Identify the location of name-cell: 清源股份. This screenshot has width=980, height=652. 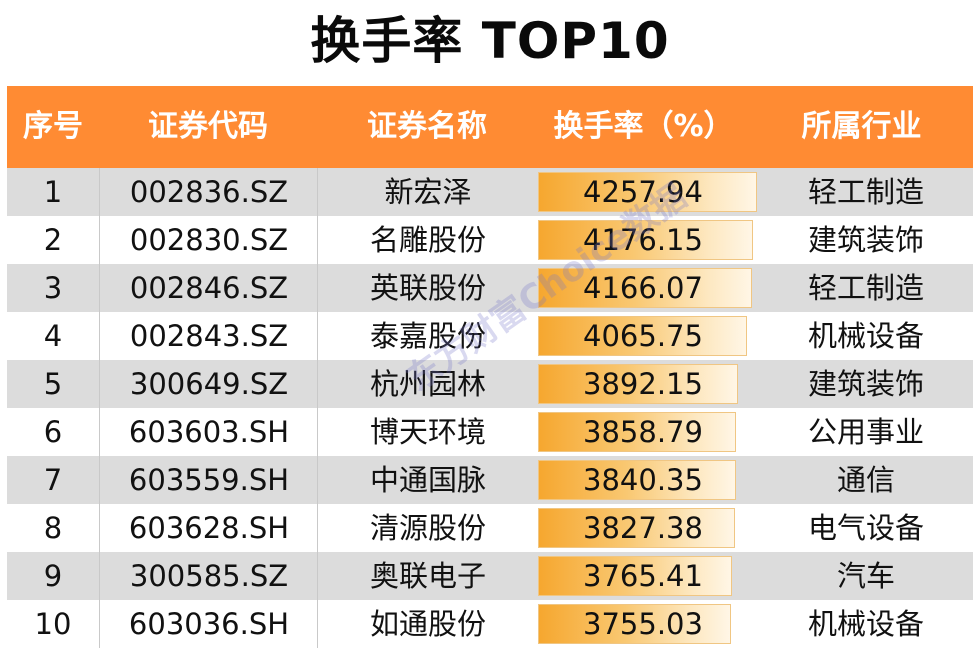
(427, 528).